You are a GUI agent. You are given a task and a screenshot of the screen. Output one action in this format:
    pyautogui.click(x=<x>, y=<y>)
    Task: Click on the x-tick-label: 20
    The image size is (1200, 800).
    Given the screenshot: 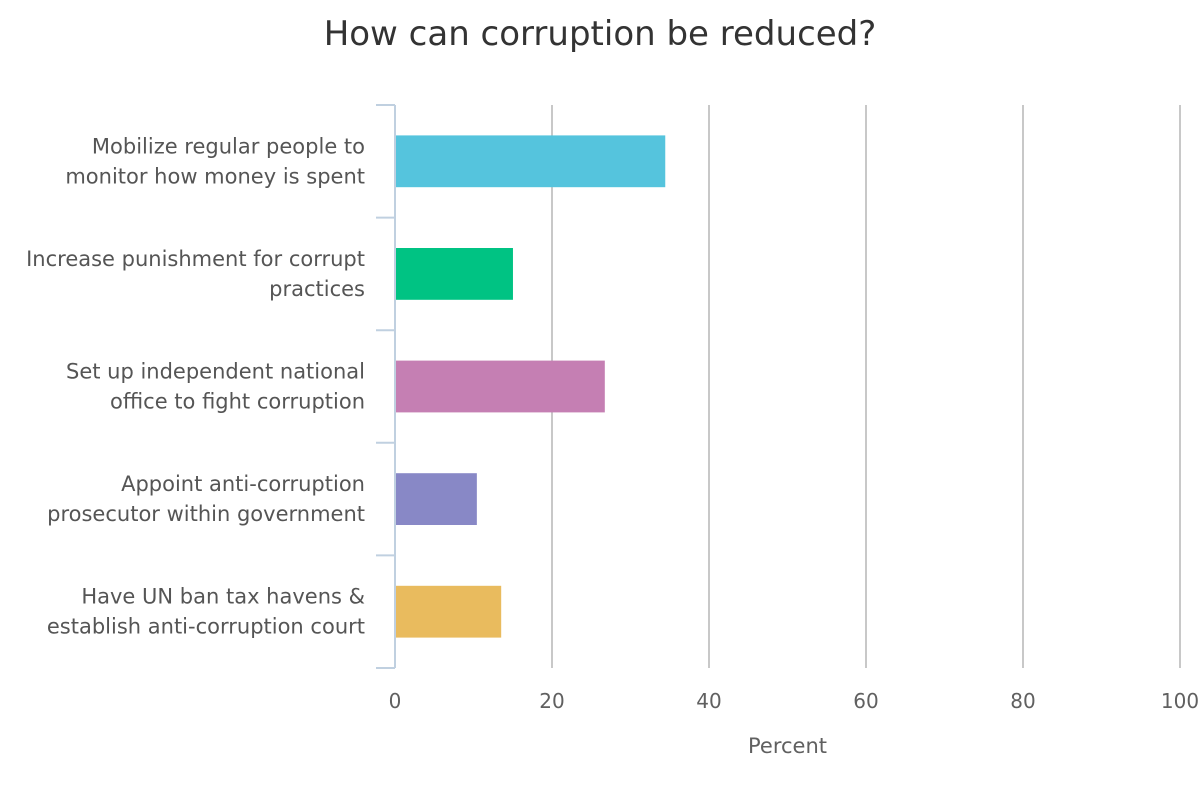 What is the action you would take?
    pyautogui.click(x=551, y=701)
    